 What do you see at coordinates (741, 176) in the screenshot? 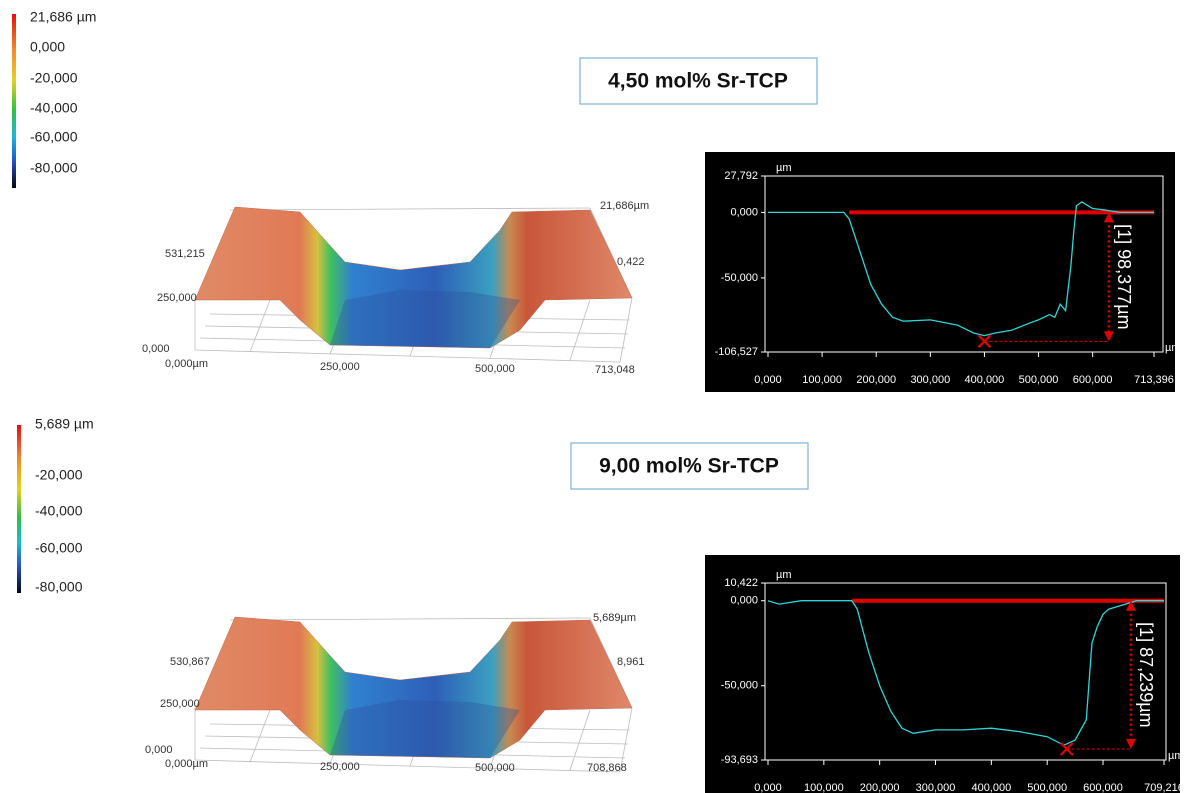
I see `y-tick-label: 27,792` at bounding box center [741, 176].